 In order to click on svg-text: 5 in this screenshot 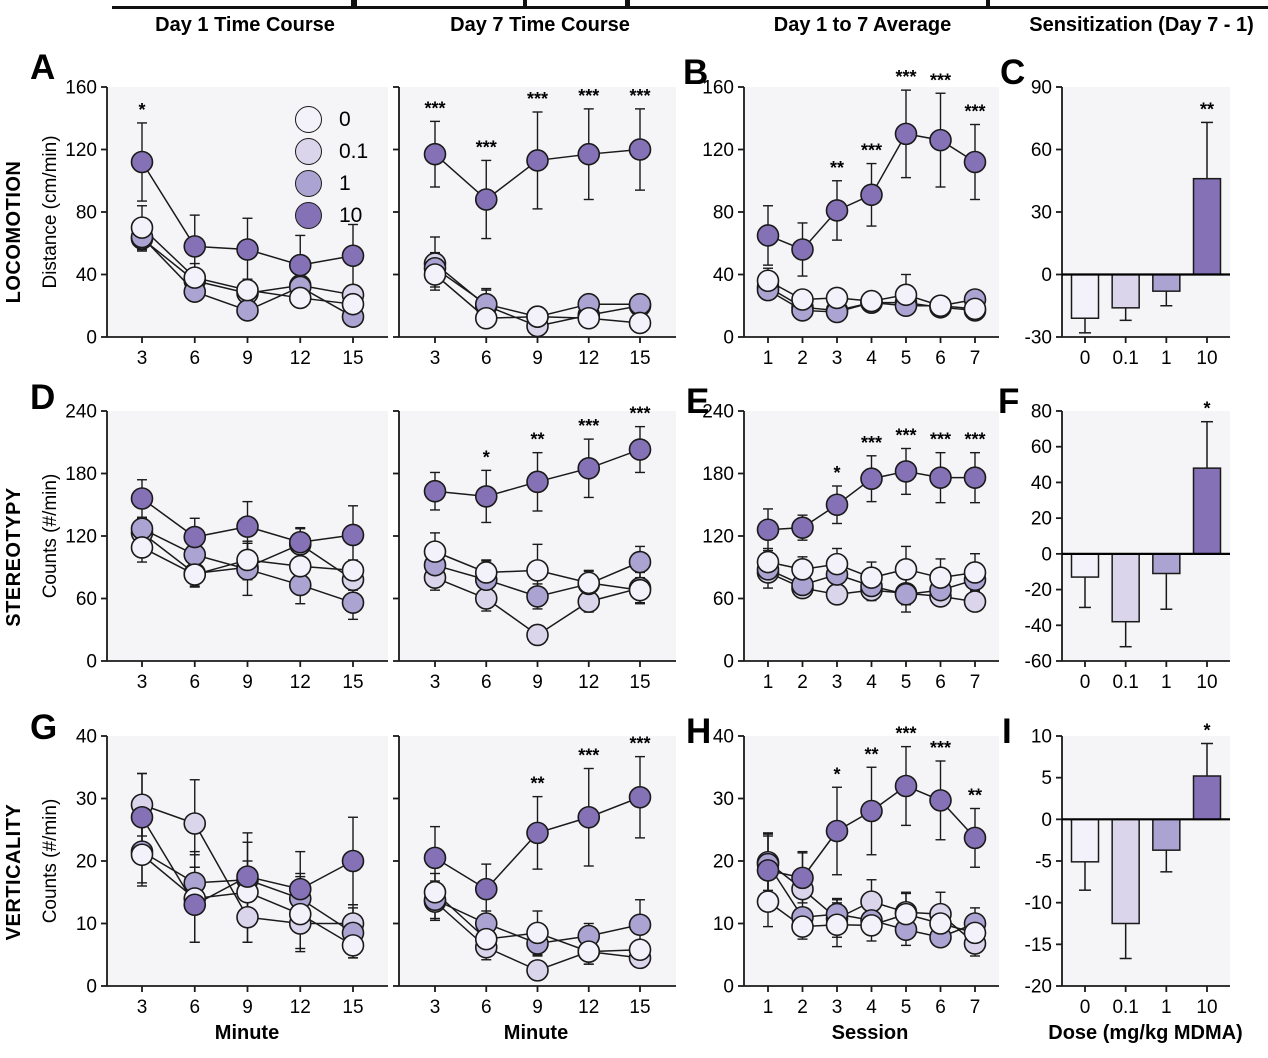, I will do `click(906, 1007)`.